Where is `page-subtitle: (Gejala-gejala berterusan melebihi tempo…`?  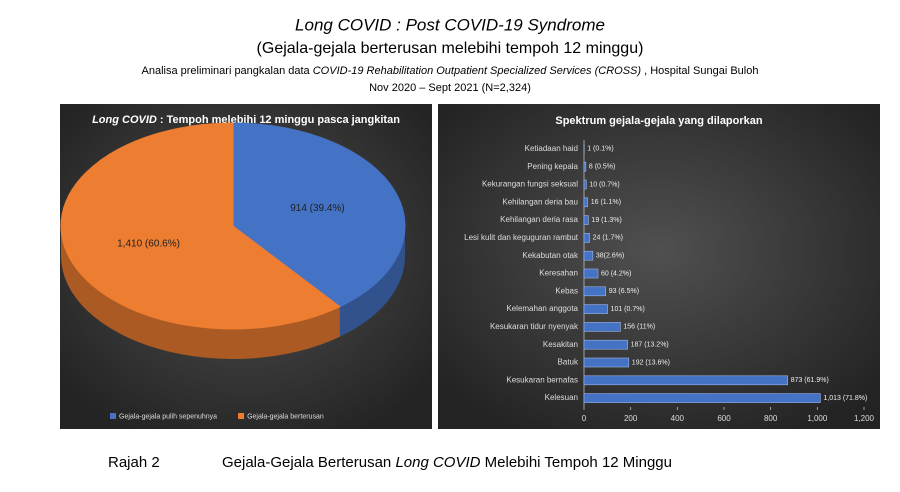
page-subtitle: (Gejala-gejala berterusan melebihi tempo… is located at coordinates (450, 48).